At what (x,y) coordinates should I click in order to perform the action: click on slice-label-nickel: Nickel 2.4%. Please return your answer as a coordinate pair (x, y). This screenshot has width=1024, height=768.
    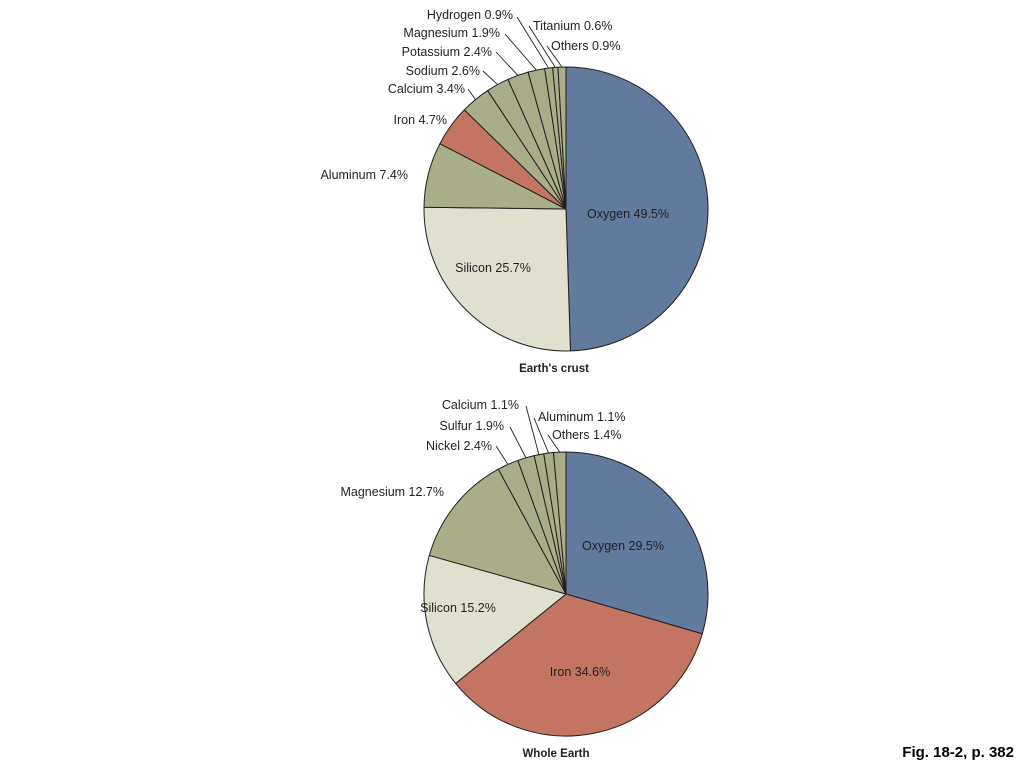
    Looking at the image, I should click on (459, 446).